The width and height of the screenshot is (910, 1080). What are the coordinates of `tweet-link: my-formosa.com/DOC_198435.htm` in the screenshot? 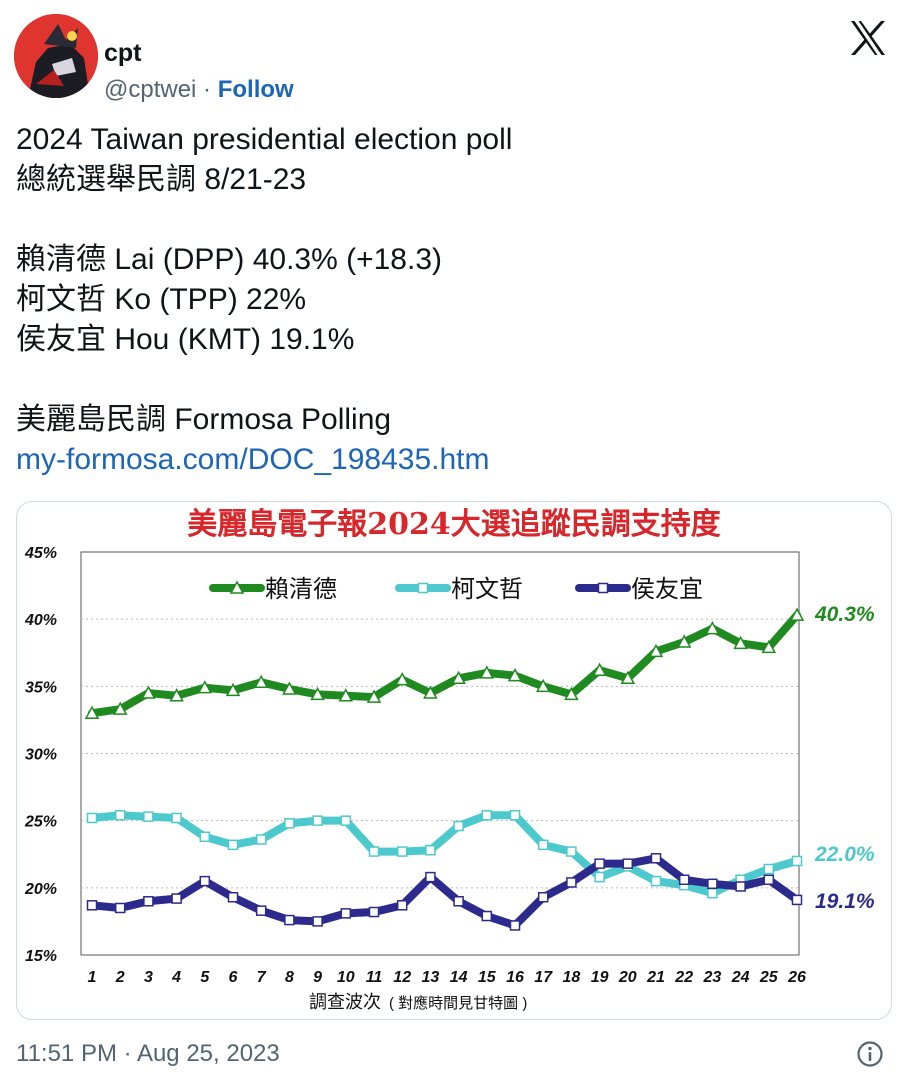 It's located at (253, 459).